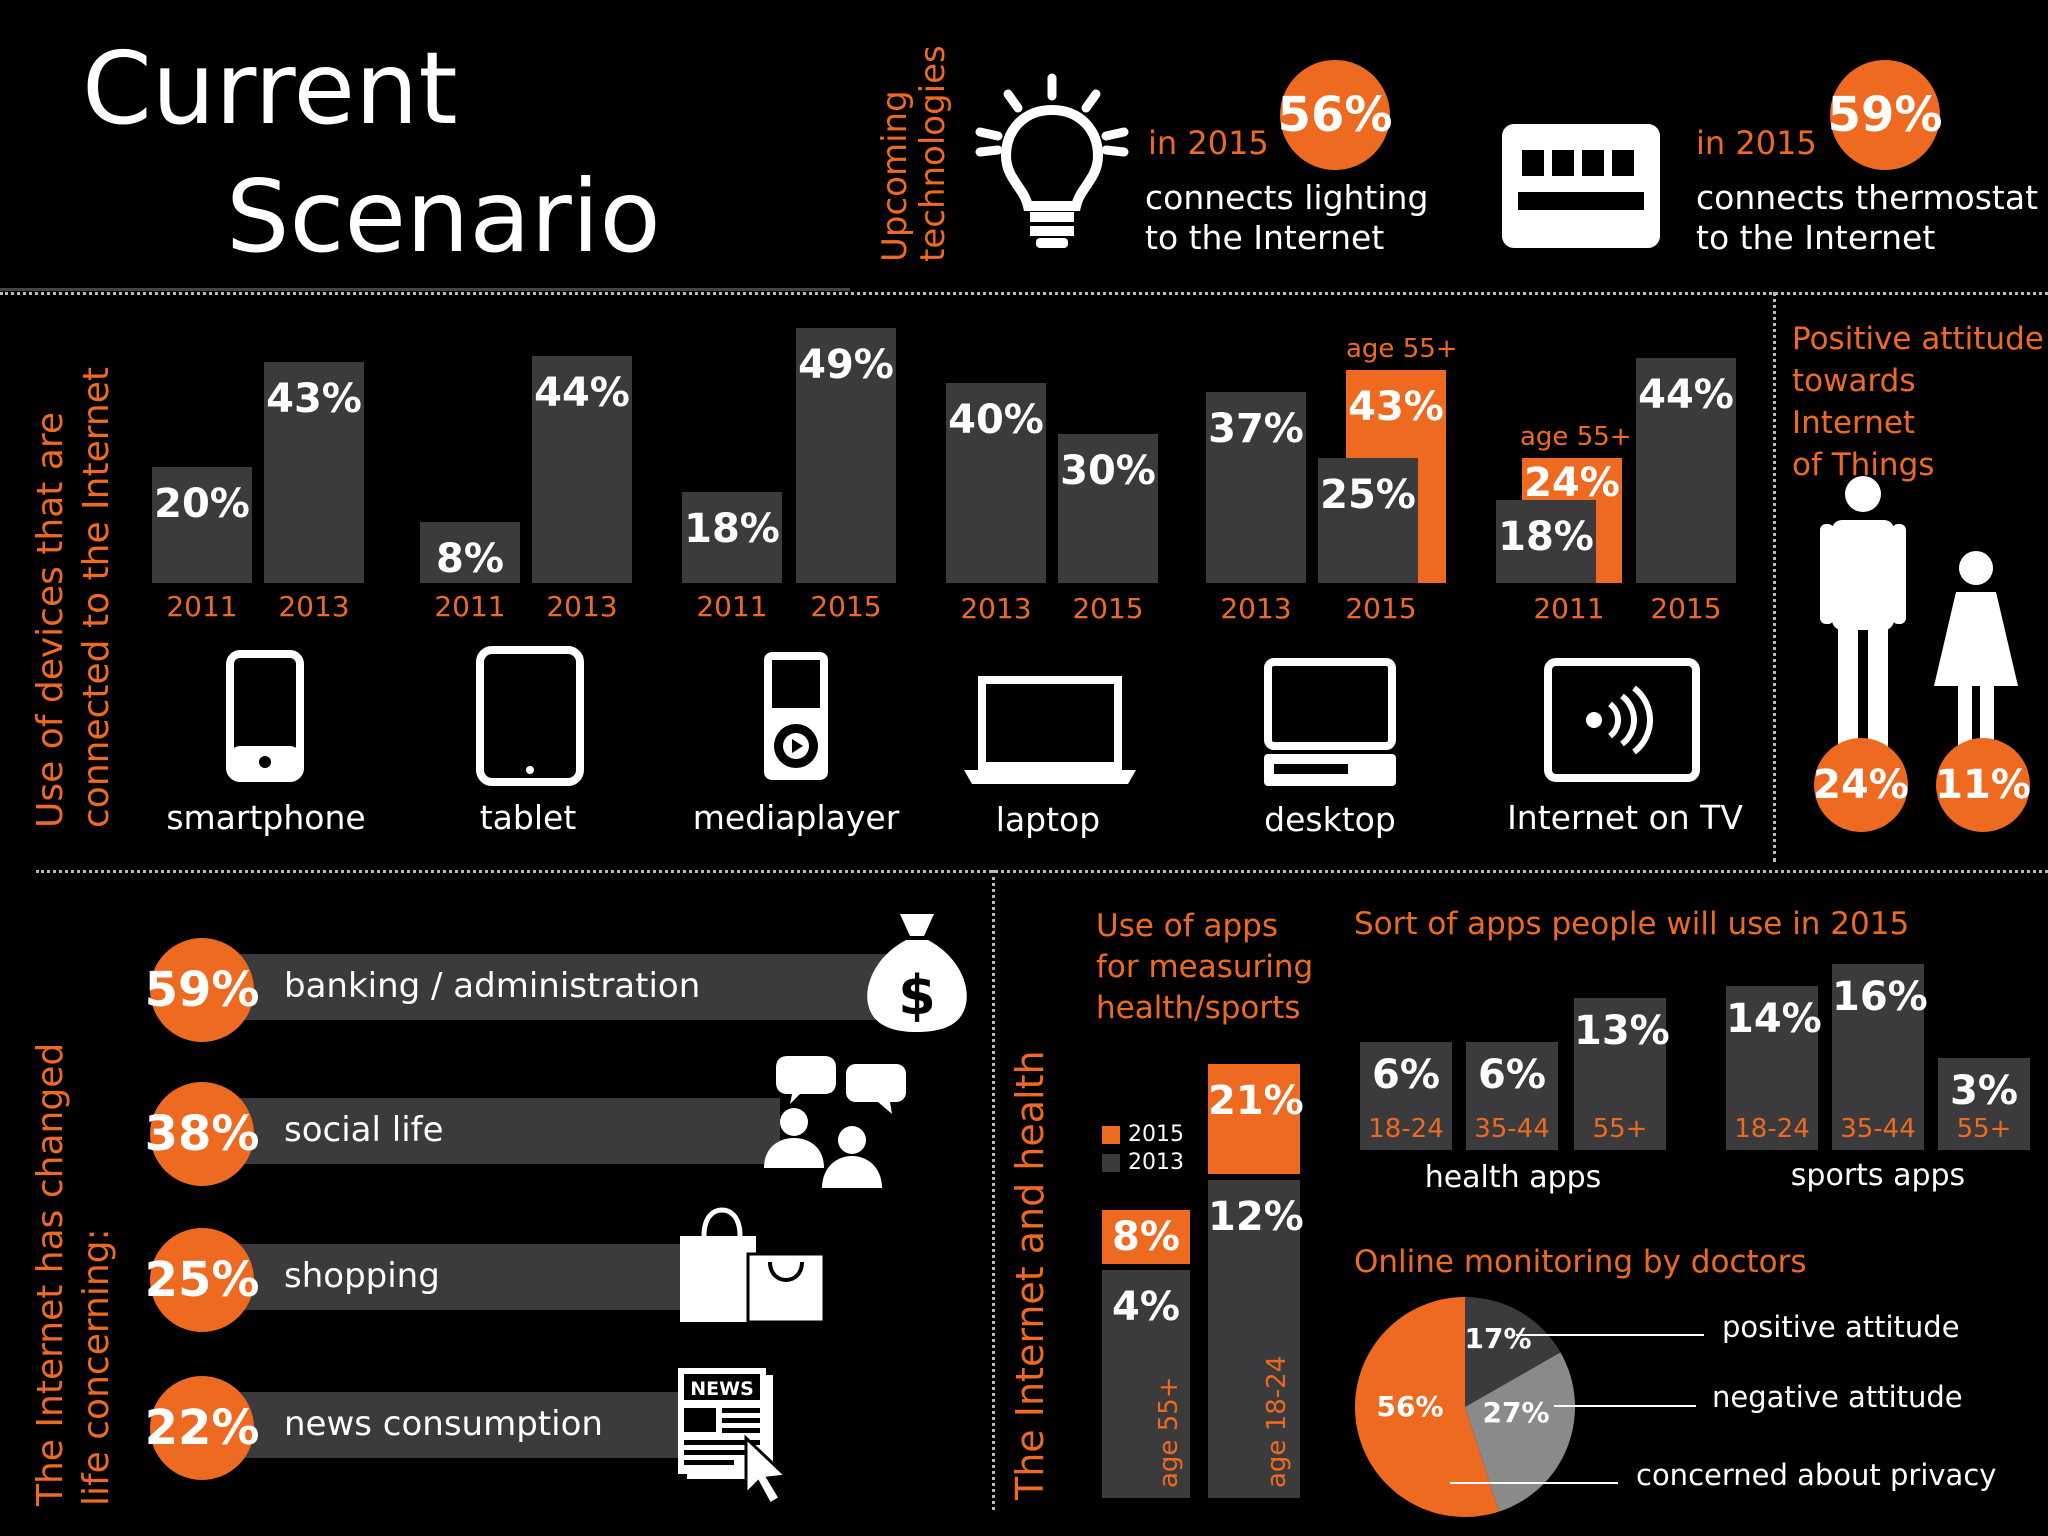  Describe the element at coordinates (1686, 470) in the screenshot. I see `bar-tv-2015: 44%` at that location.